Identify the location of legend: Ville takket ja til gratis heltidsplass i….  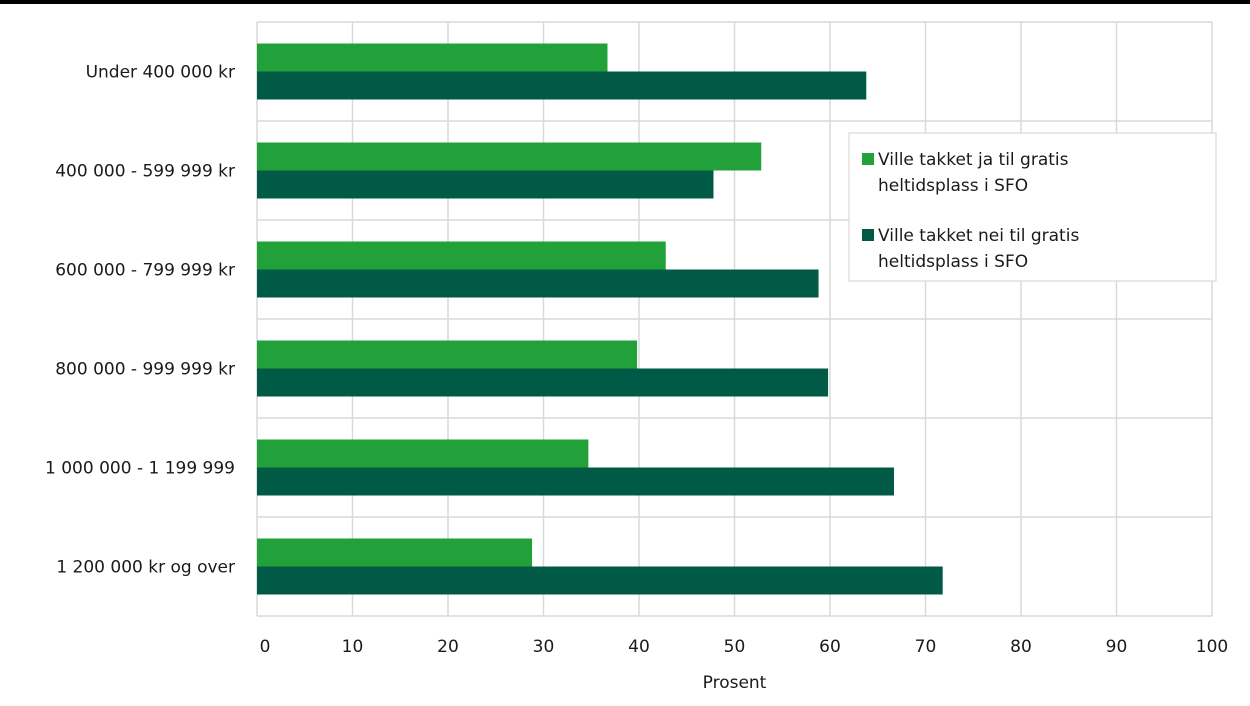
(1032, 207).